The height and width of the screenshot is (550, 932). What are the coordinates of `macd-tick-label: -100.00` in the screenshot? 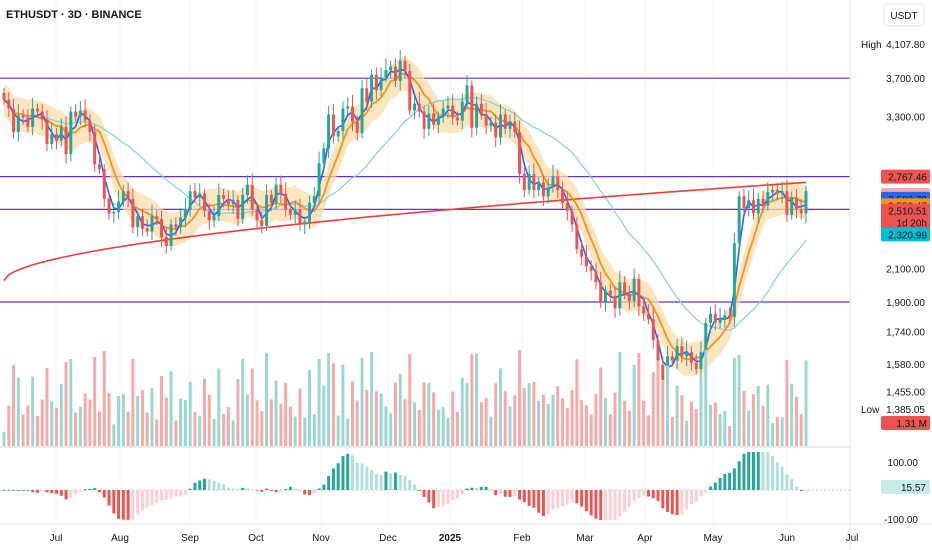 It's located at (901, 520).